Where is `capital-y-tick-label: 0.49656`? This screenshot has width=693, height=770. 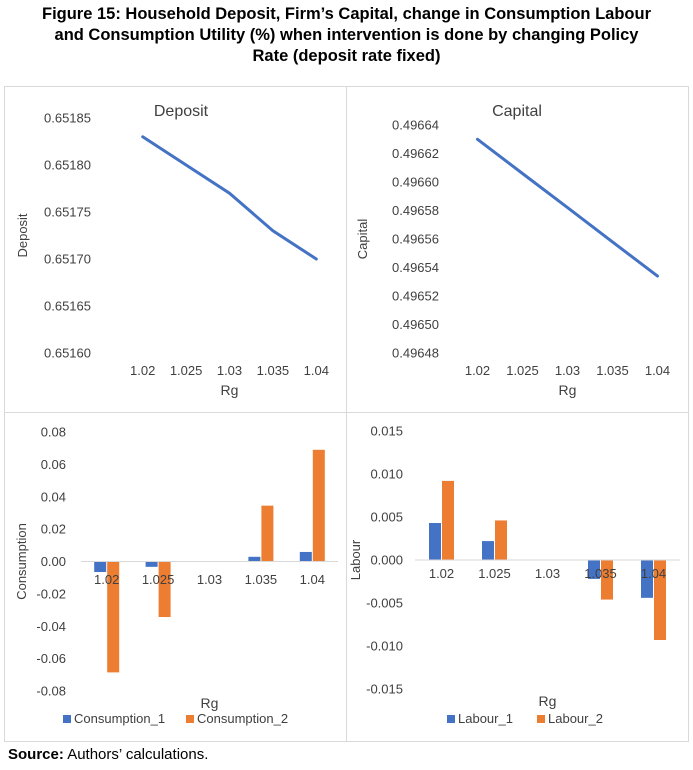 capital-y-tick-label: 0.49656 is located at coordinates (415, 239).